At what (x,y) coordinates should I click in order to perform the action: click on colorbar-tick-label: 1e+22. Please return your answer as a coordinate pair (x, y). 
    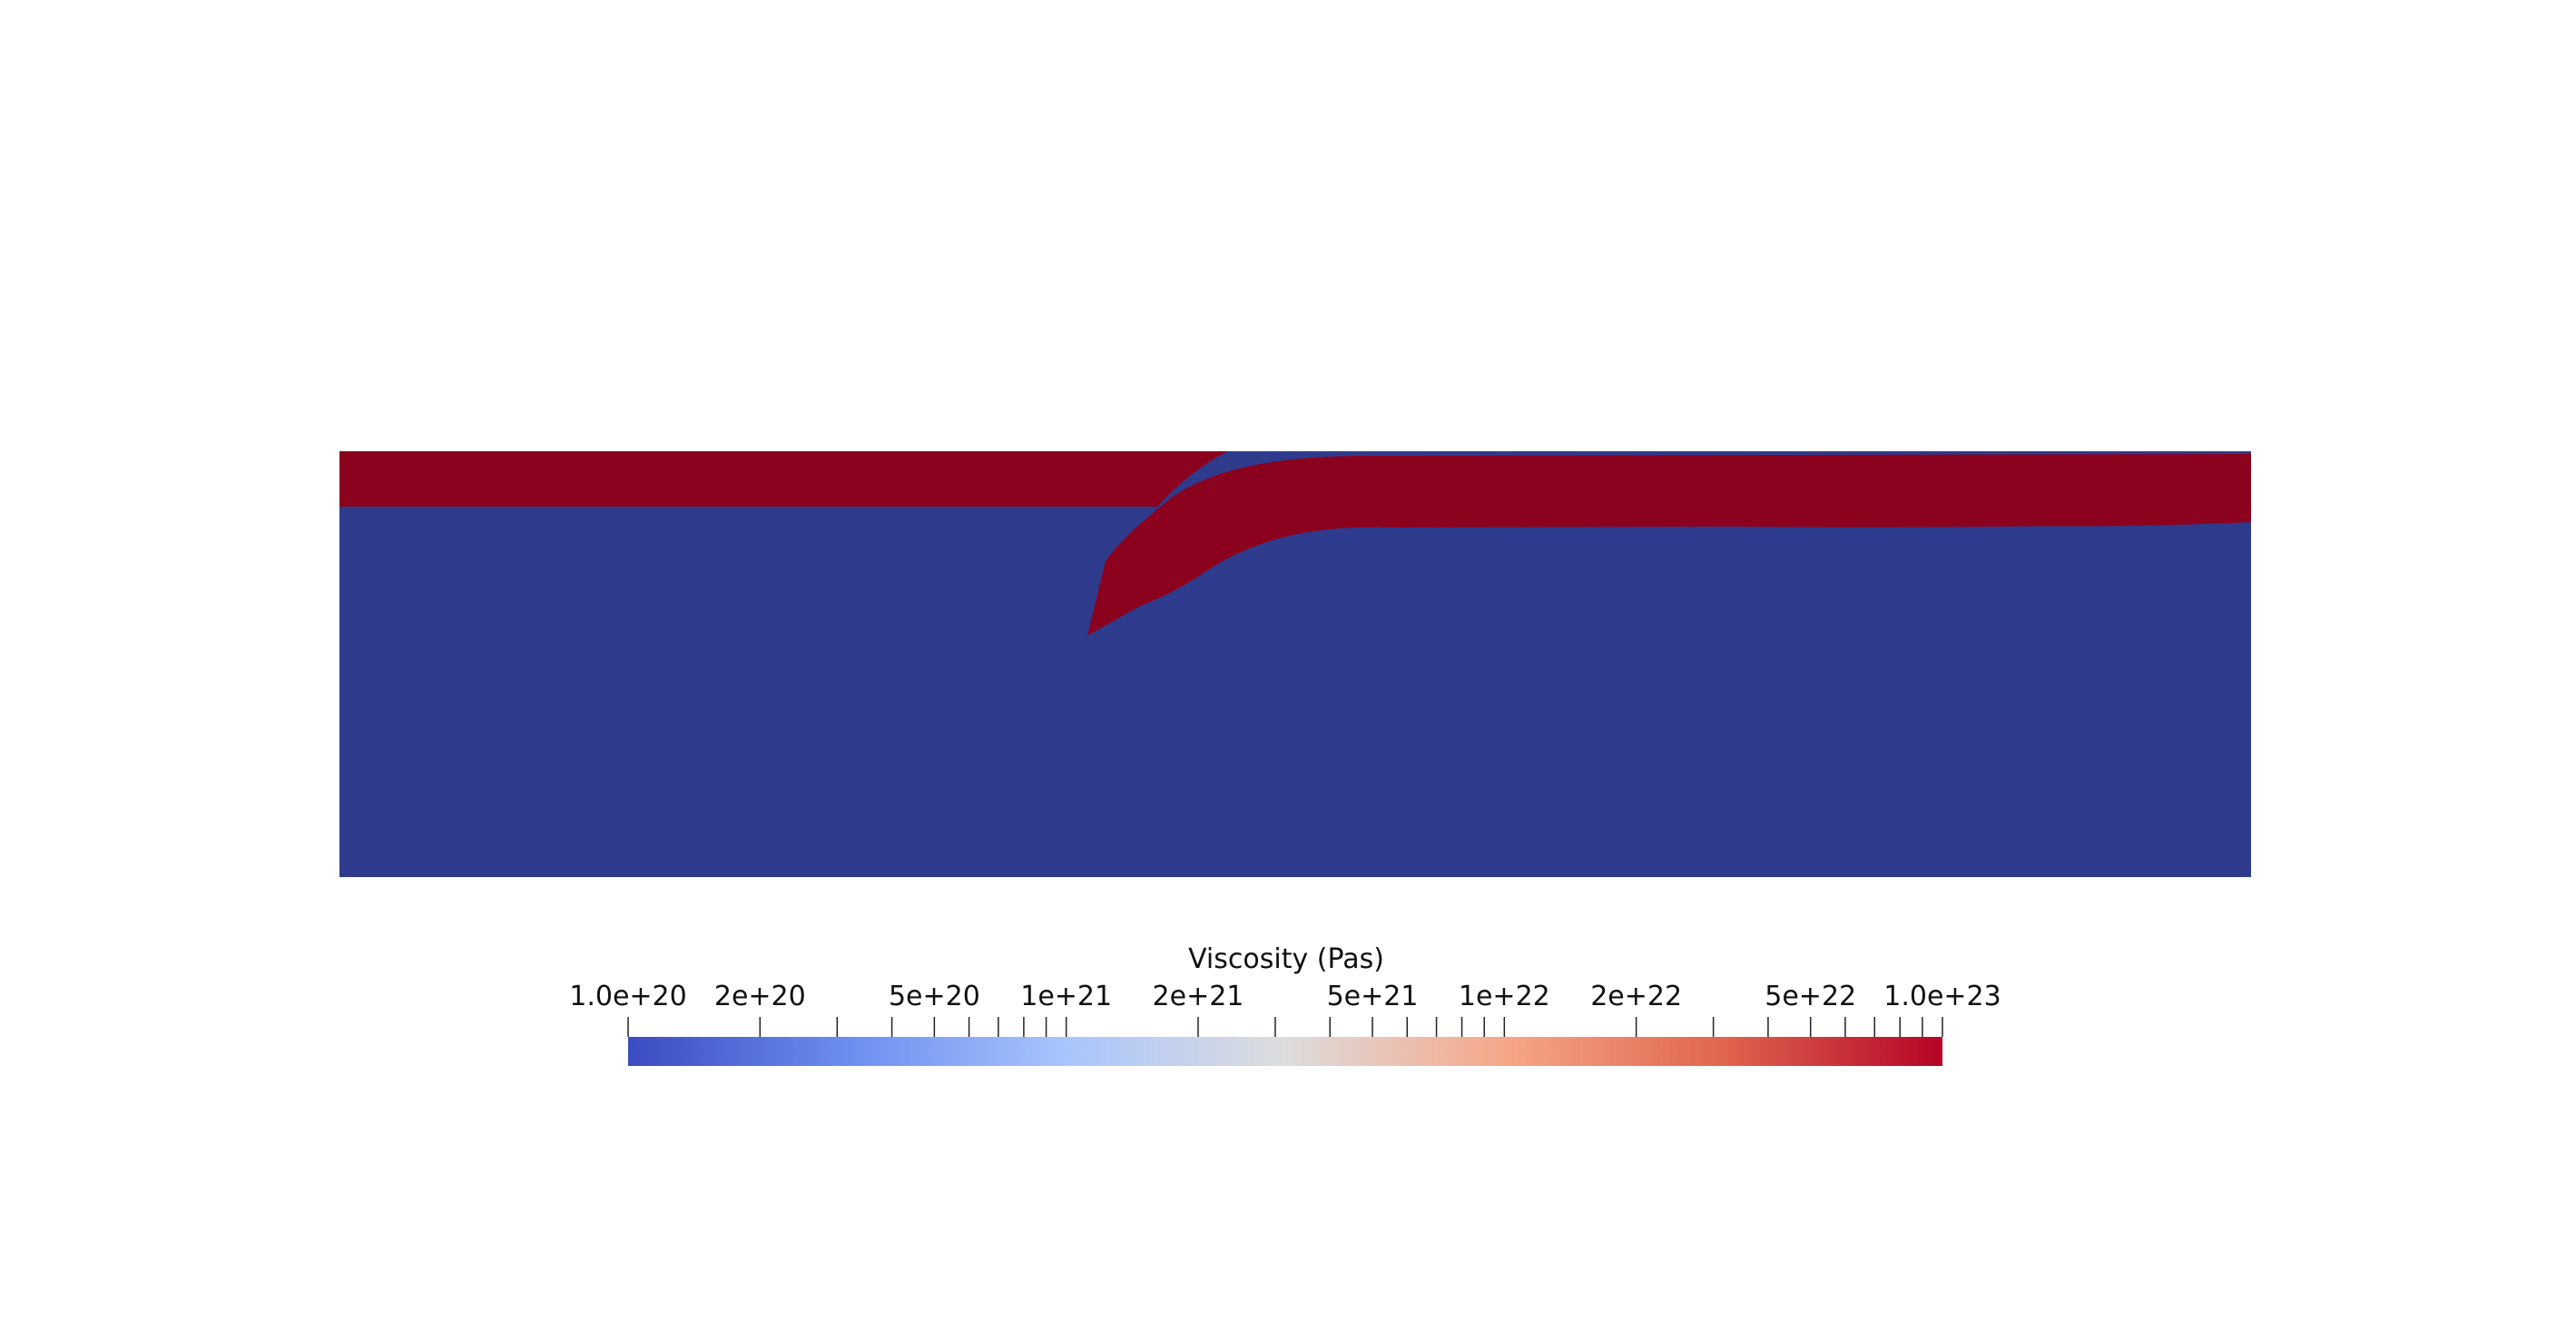
    Looking at the image, I should click on (1504, 997).